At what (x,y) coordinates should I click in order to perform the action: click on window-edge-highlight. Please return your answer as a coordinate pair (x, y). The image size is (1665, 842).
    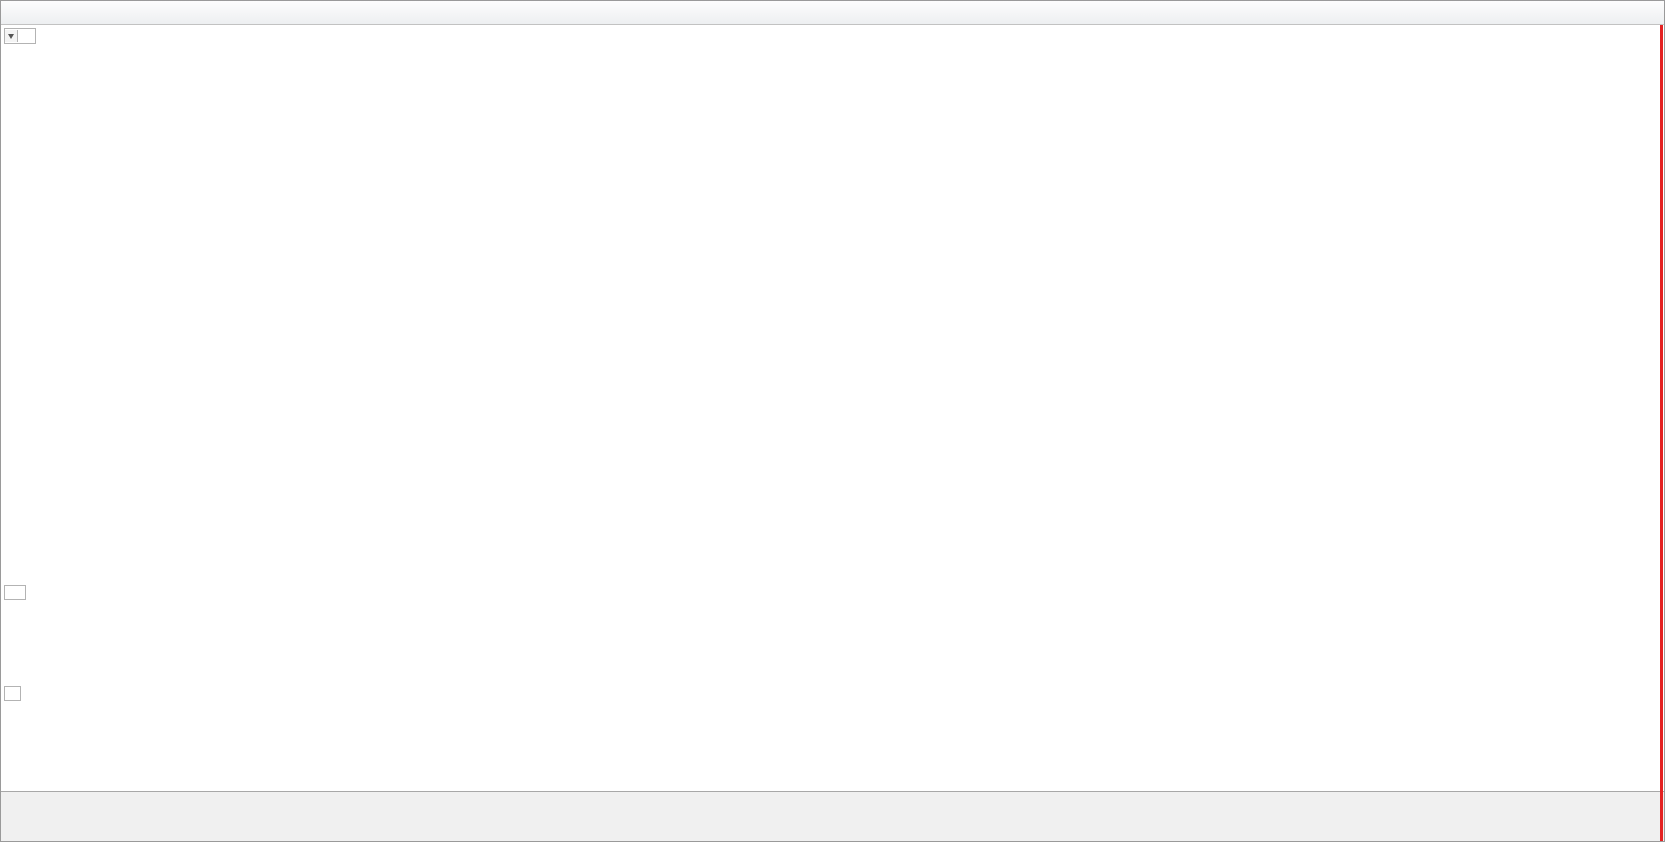
    Looking at the image, I should click on (1661, 433).